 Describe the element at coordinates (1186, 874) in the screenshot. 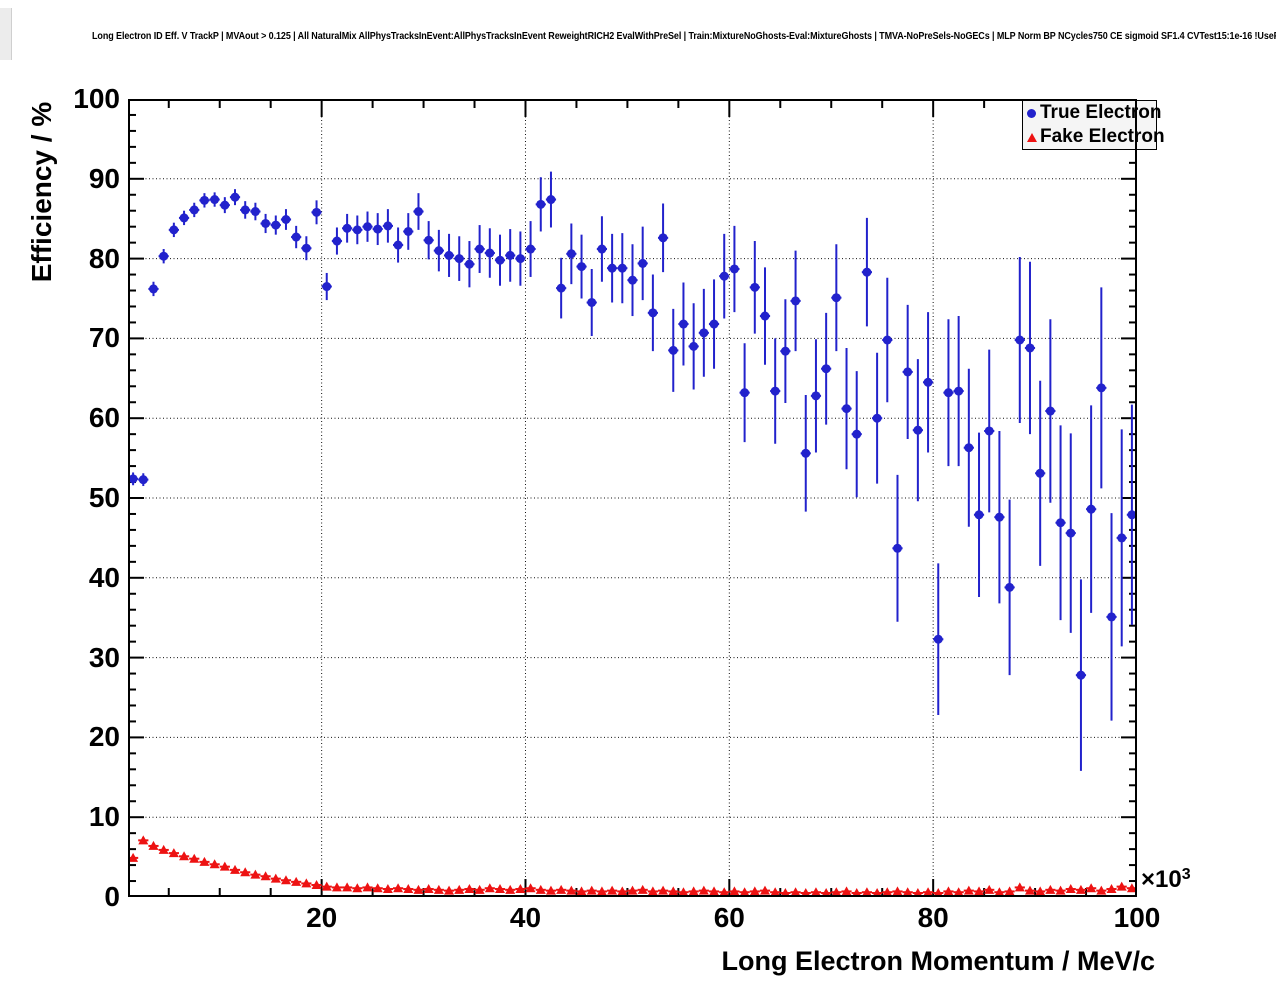

I see `multiplier-exponent: 3` at that location.